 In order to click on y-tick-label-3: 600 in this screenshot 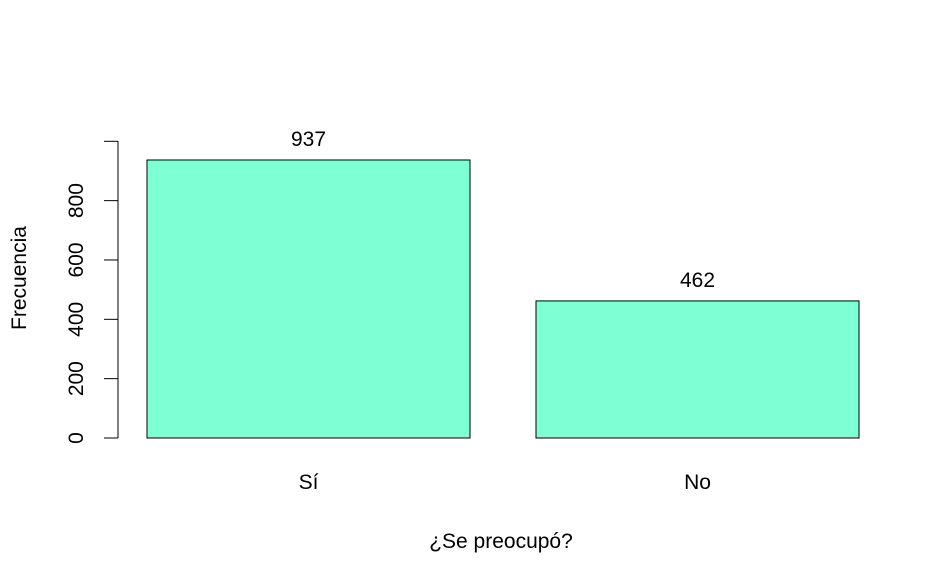, I will do `click(76, 259)`.